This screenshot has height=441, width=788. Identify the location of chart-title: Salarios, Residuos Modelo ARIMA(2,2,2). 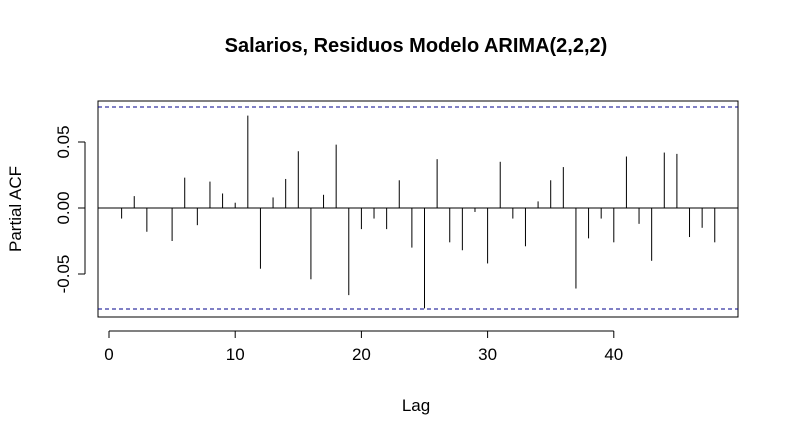
(416, 46).